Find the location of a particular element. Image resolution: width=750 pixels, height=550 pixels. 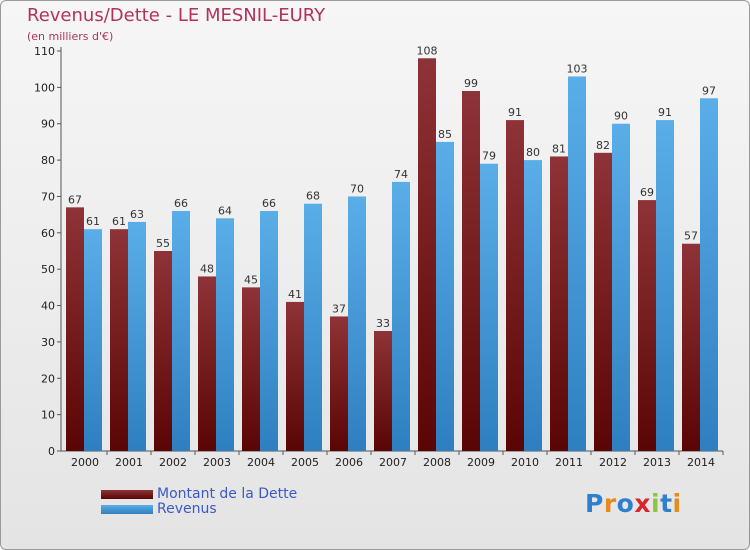

x-tick-label: 2007 is located at coordinates (393, 462).